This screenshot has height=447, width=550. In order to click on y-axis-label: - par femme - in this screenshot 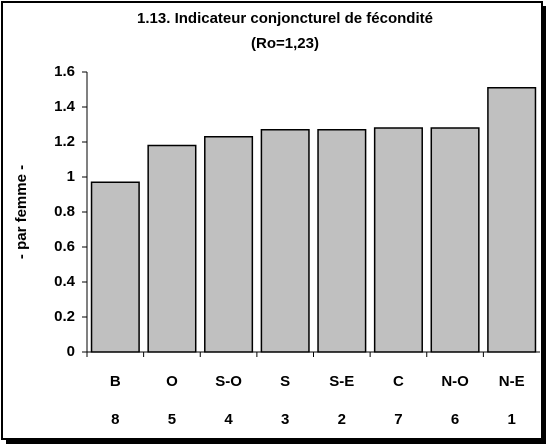, I will do `click(21, 212)`.